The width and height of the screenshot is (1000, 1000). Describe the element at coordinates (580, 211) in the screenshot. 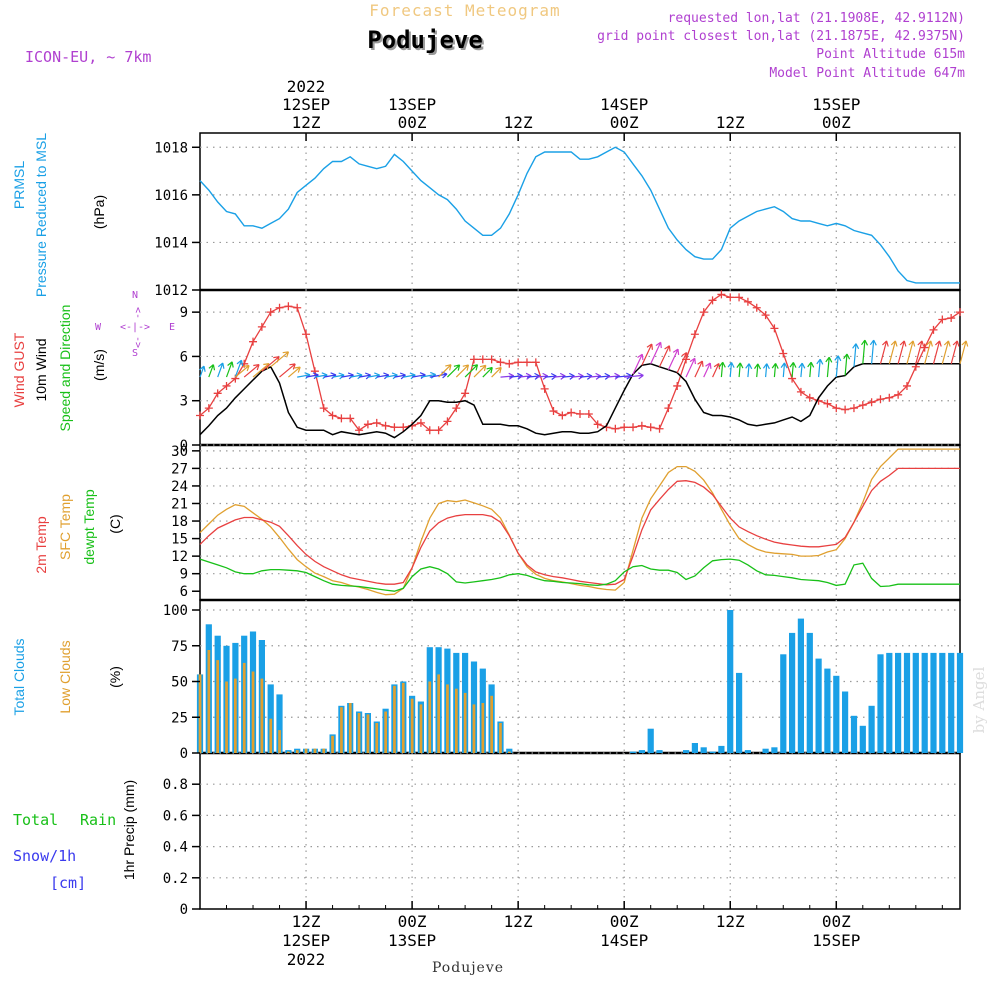

I see `pressure-panel-frame` at that location.